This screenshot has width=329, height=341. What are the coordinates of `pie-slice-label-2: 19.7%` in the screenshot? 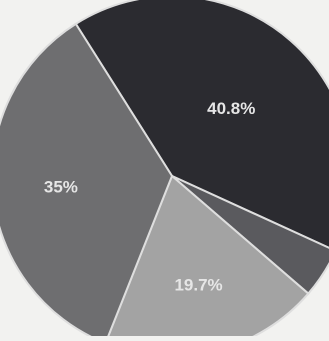 It's located at (198, 284).